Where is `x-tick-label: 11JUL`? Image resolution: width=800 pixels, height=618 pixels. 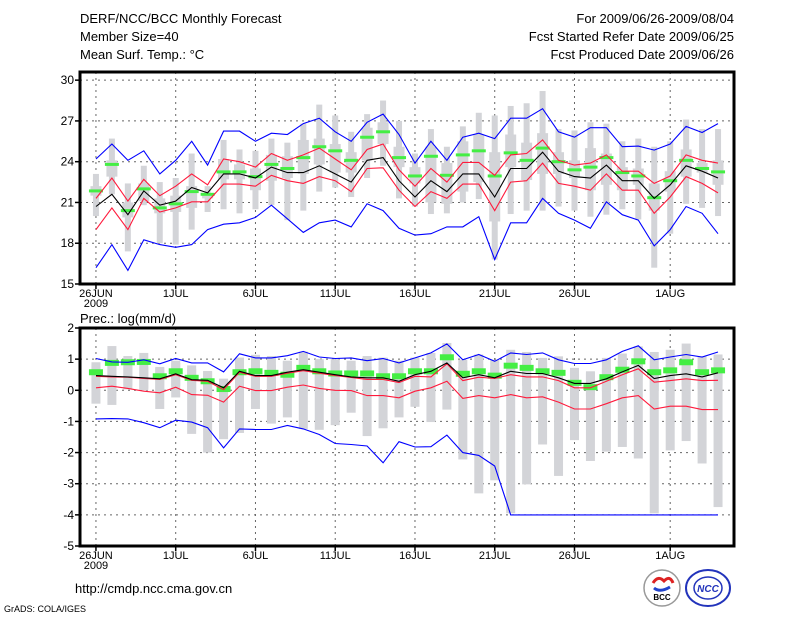
x-tick-label: 11JUL is located at coordinates (335, 294).